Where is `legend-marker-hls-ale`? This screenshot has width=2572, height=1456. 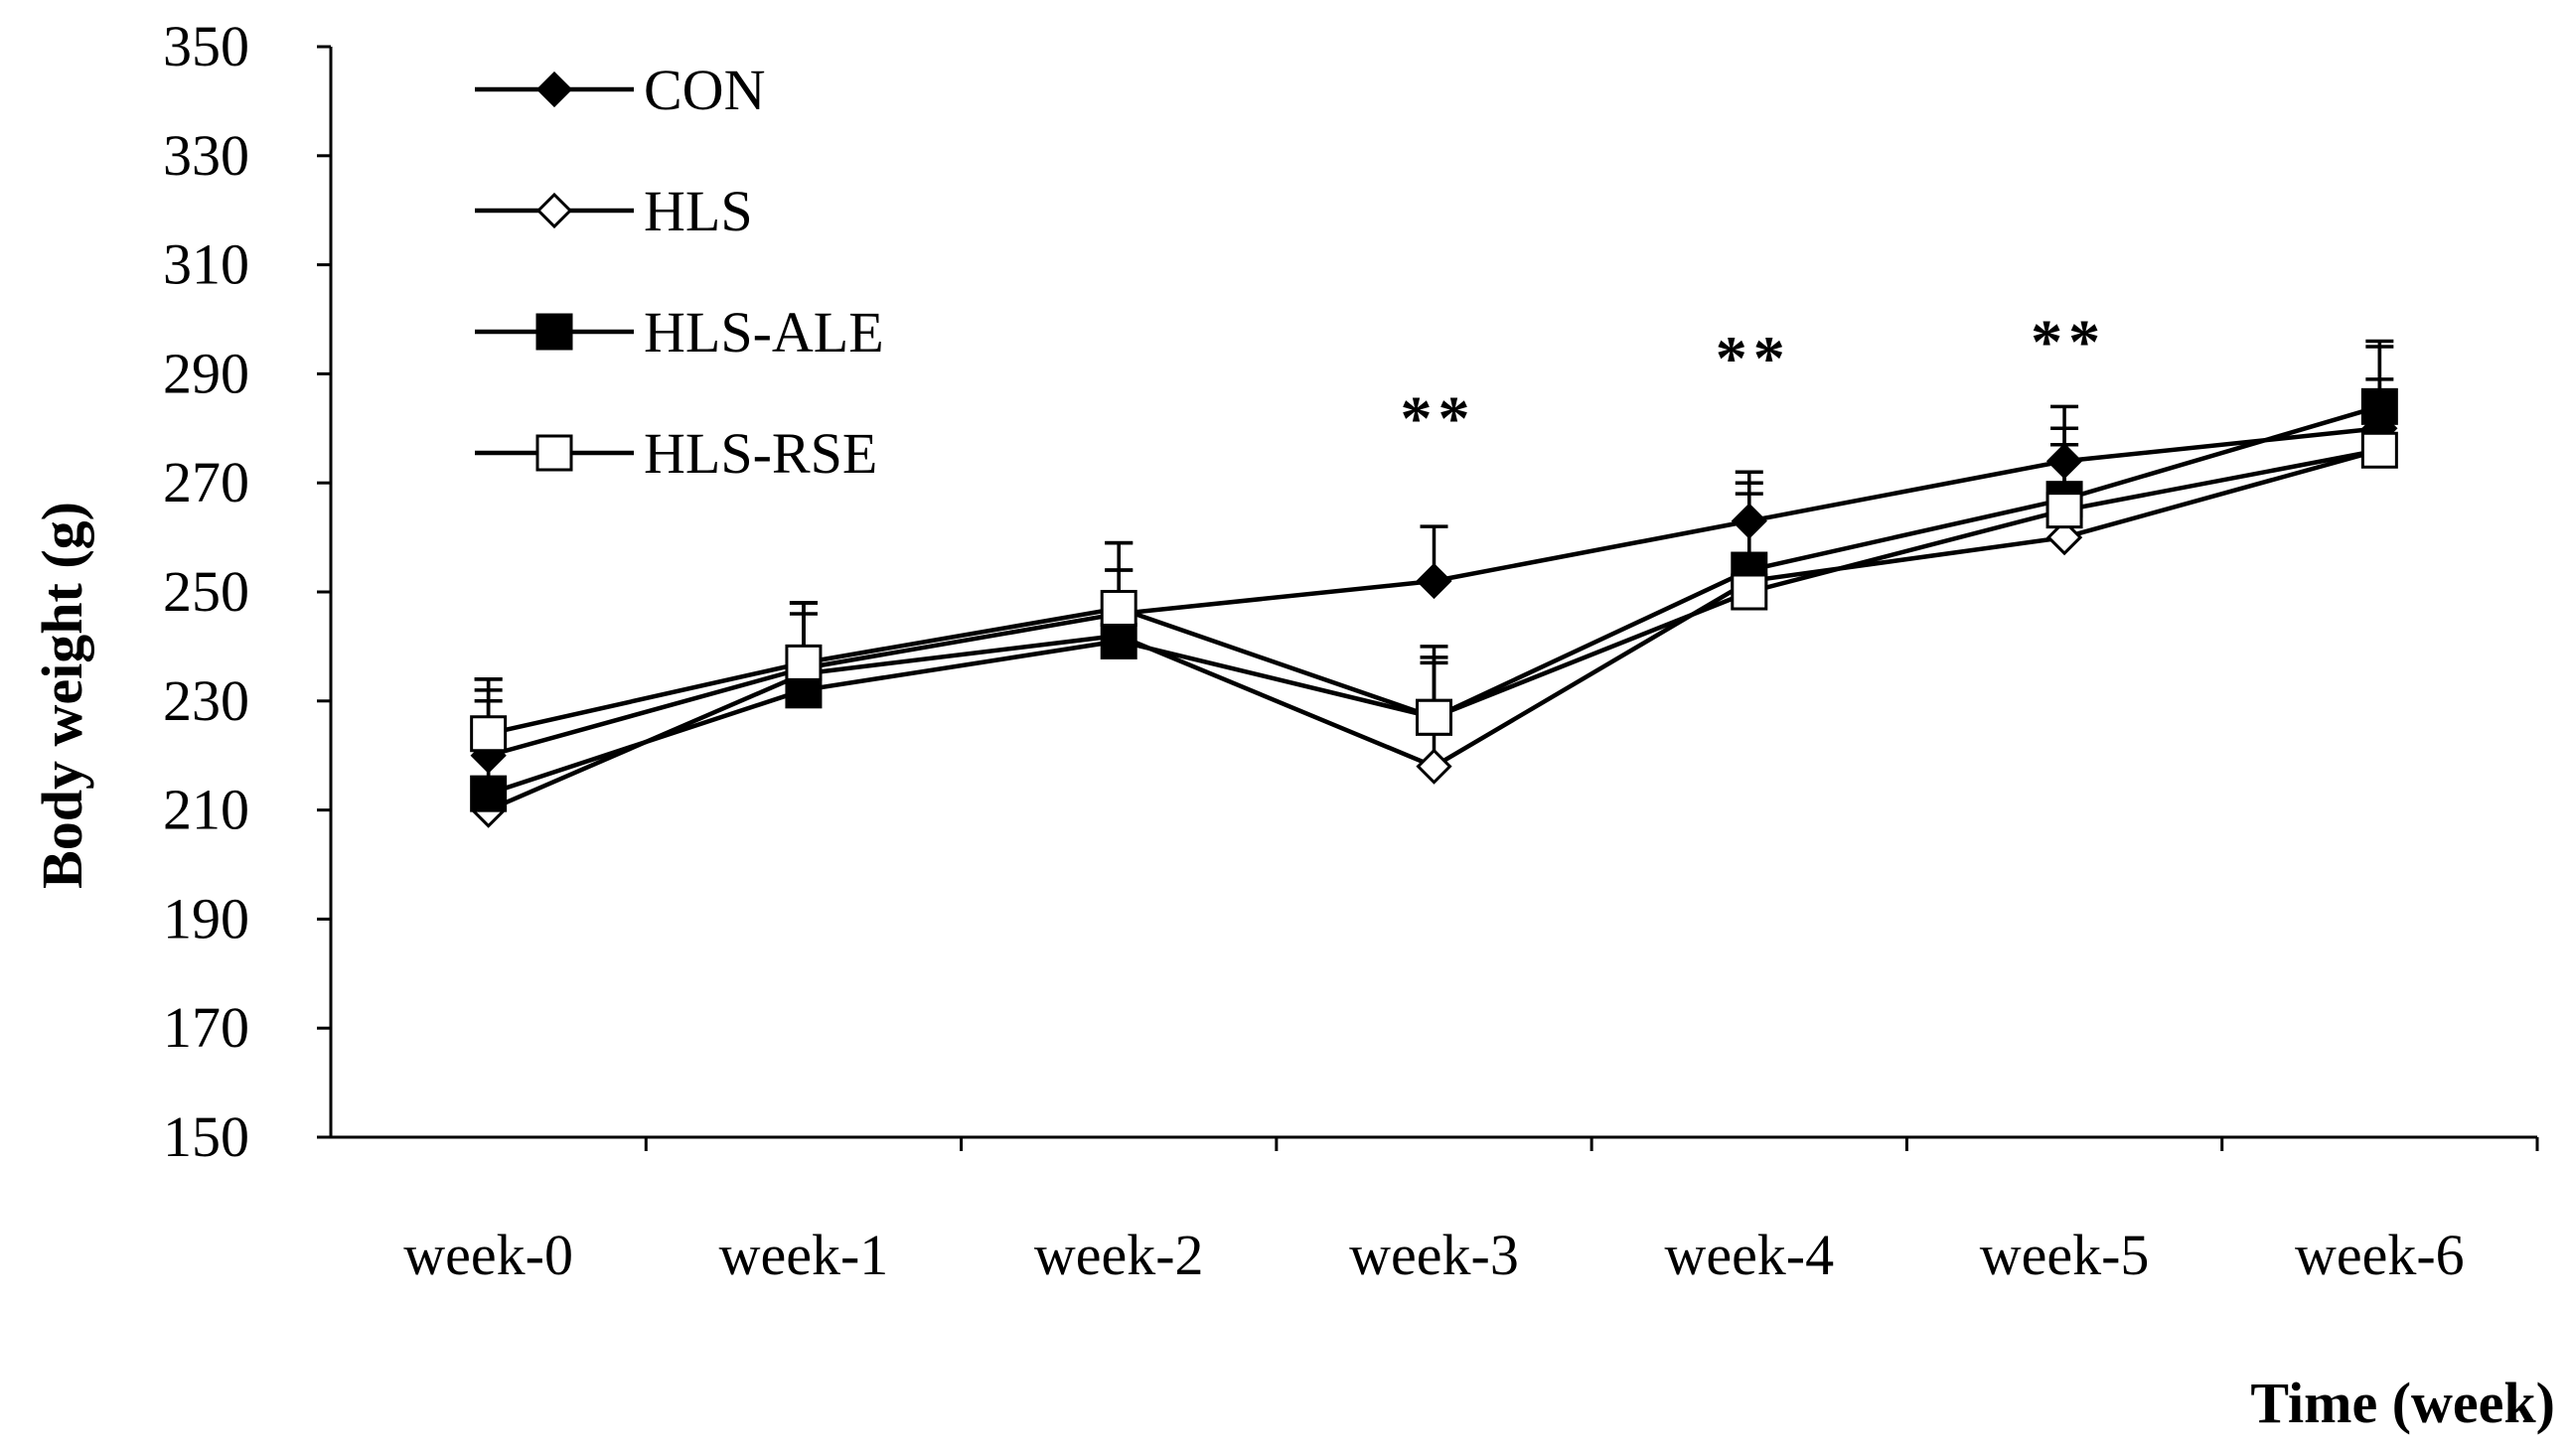
legend-marker-hls-ale is located at coordinates (554, 332).